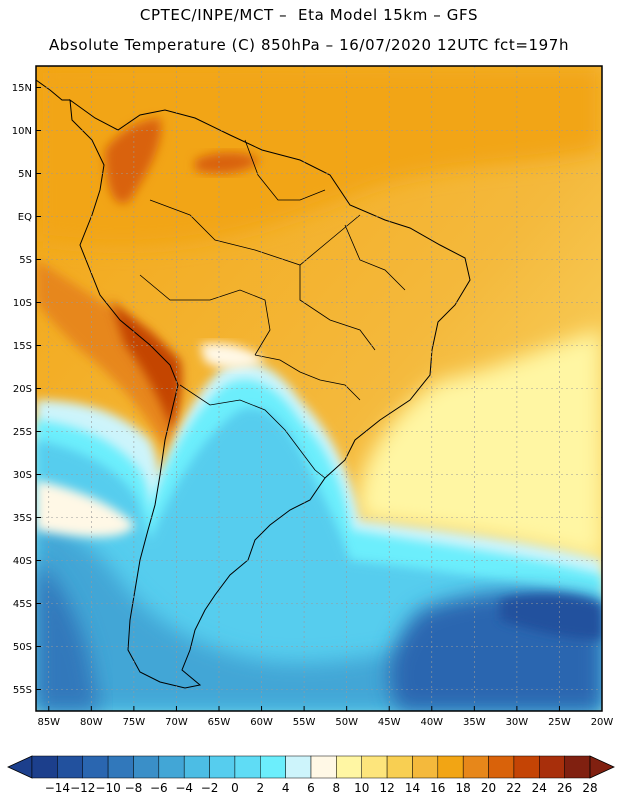 This screenshot has height=800, width=618. Describe the element at coordinates (337, 788) in the screenshot. I see `colorbar-label: 8` at that location.